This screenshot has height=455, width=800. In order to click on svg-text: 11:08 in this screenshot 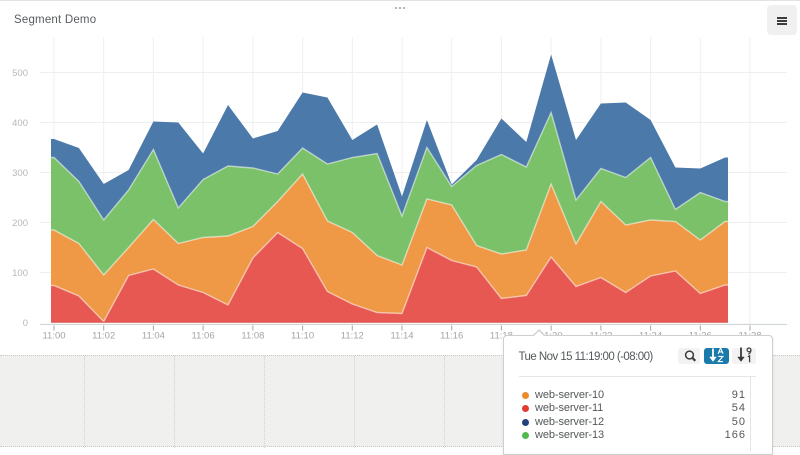, I will do `click(252, 336)`.